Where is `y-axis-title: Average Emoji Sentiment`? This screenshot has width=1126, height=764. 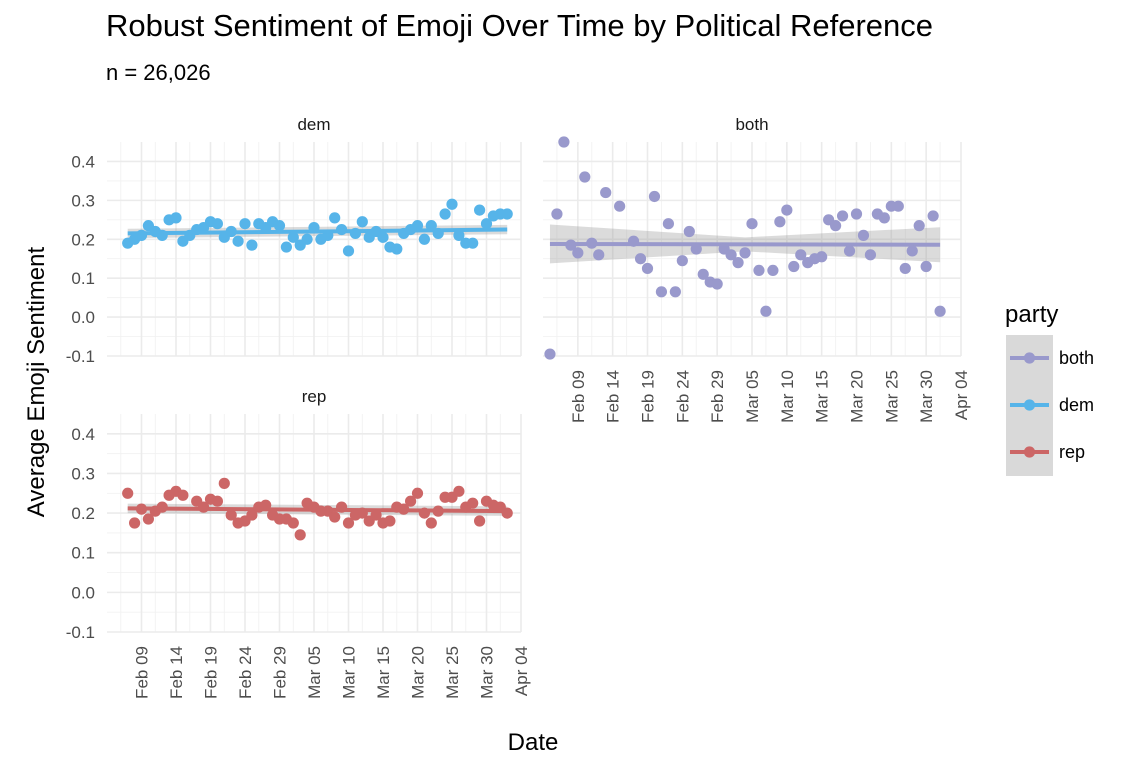 y-axis-title: Average Emoji Sentiment is located at coordinates (36, 381).